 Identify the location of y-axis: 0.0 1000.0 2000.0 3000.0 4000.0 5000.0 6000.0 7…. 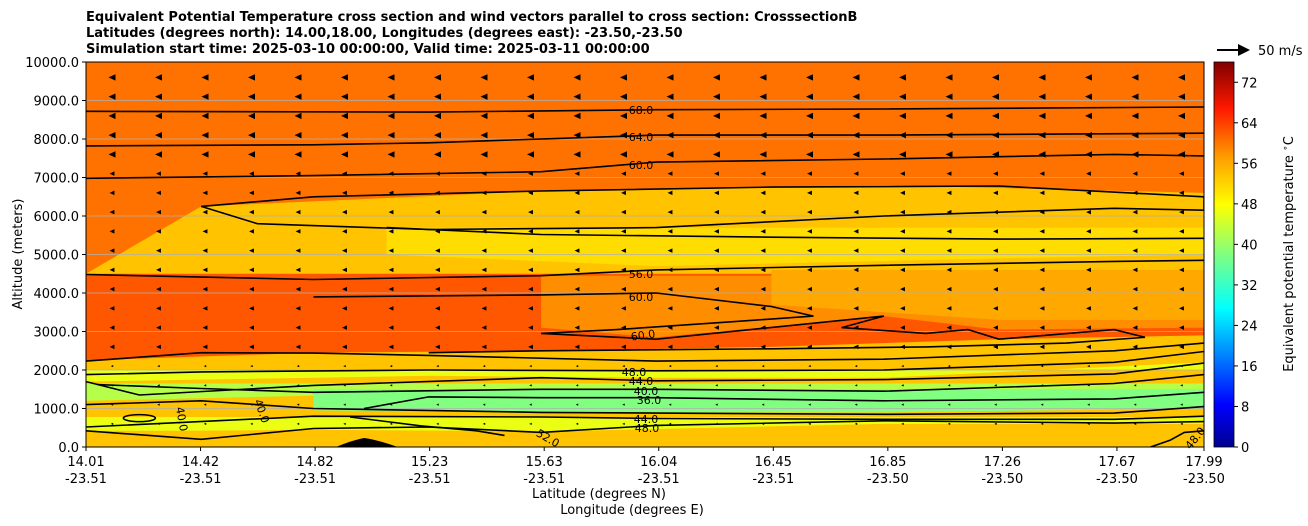
(55, 256).